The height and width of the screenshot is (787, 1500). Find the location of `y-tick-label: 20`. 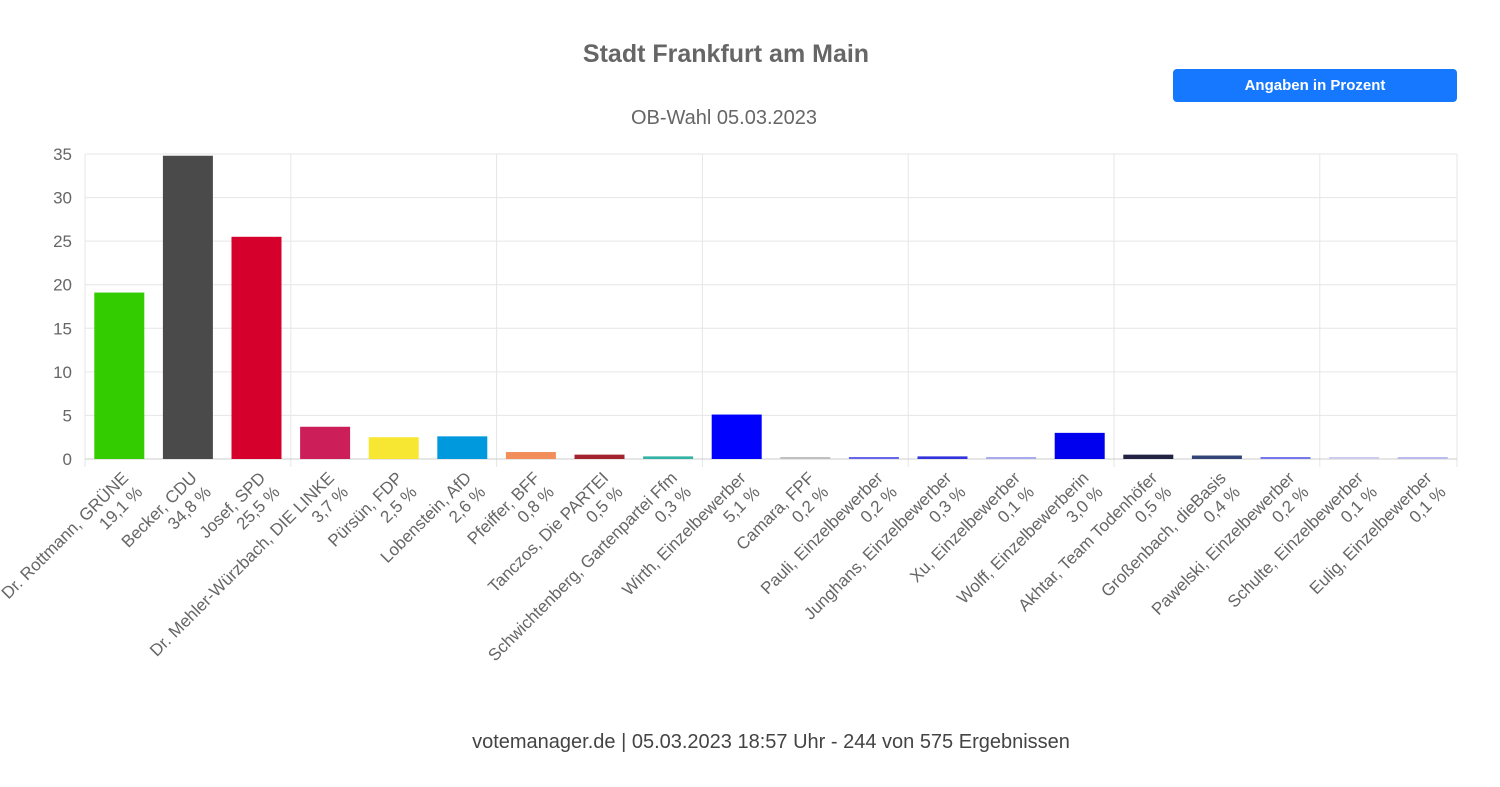

y-tick-label: 20 is located at coordinates (62, 285).